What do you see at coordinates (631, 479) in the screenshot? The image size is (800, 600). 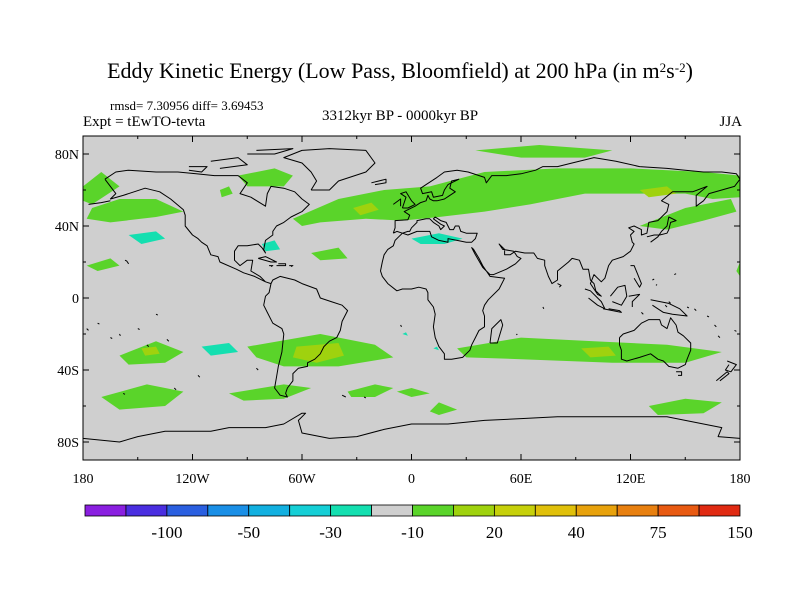 I see `x-tick-label: 120E` at bounding box center [631, 479].